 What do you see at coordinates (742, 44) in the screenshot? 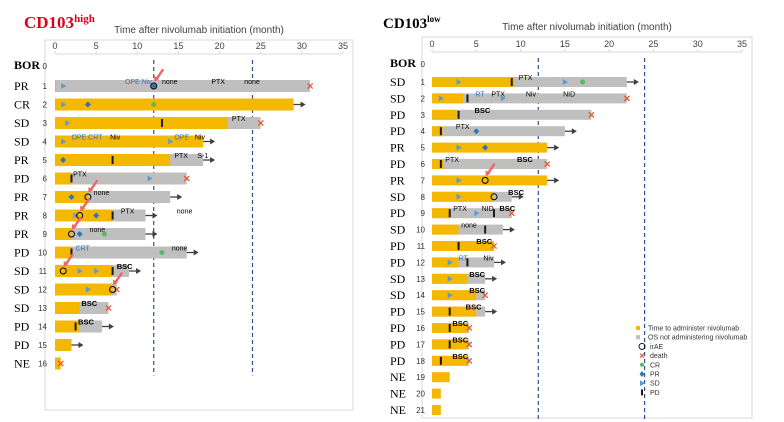
I see `x-tick-label: 35` at bounding box center [742, 44].